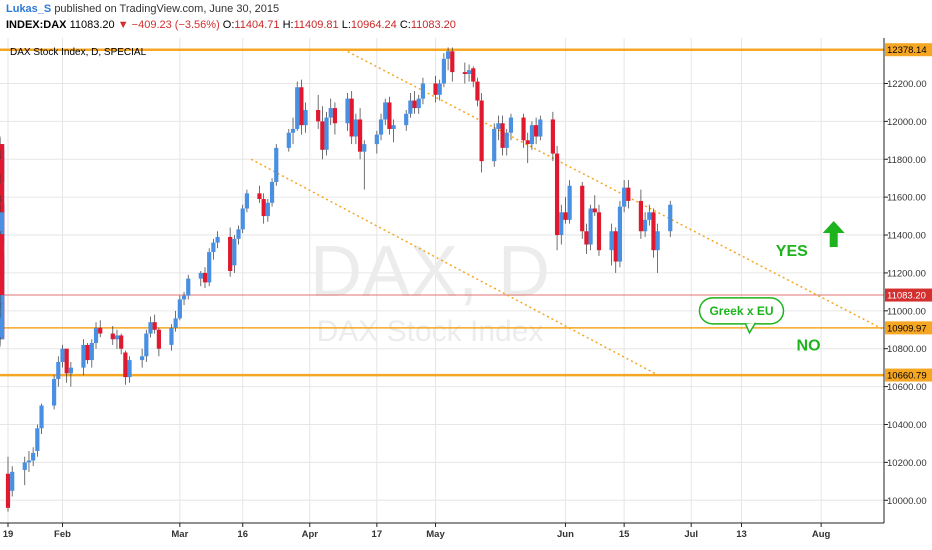 This screenshot has width=932, height=550. What do you see at coordinates (907, 501) in the screenshot?
I see `y-tick-label: 10000.00` at bounding box center [907, 501].